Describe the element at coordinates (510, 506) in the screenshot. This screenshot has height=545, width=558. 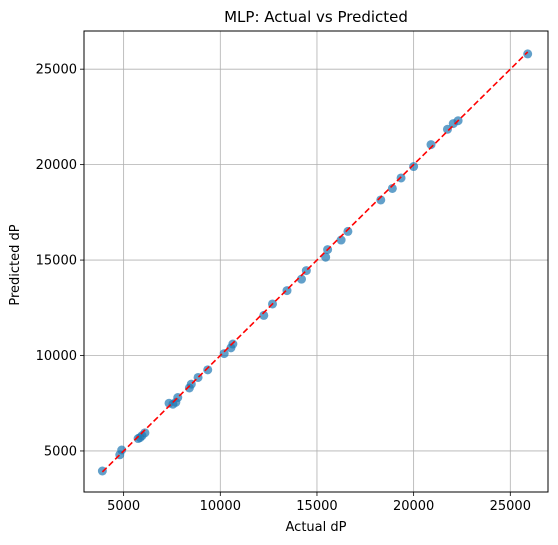
I see `x-tick-label: 25000` at that location.